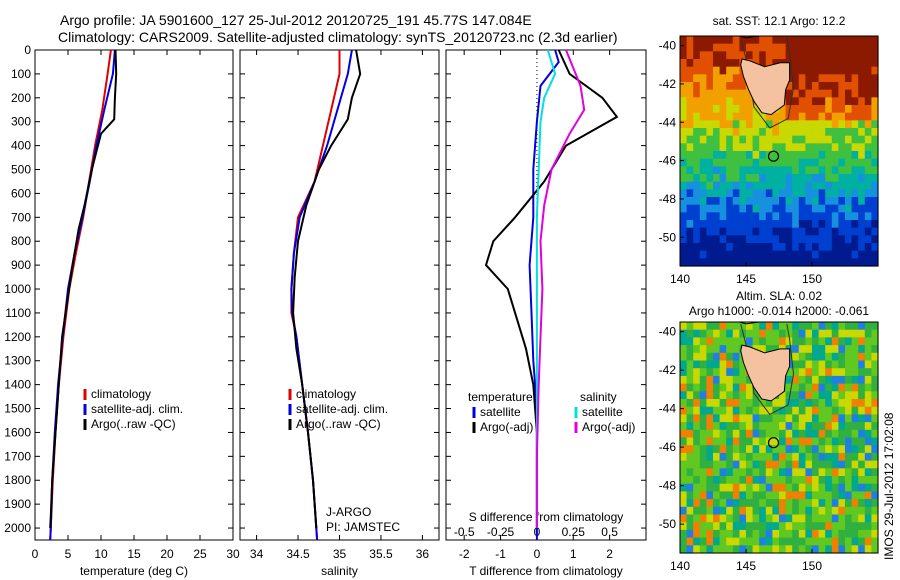  What do you see at coordinates (137, 409) in the screenshot?
I see `legend-label: satellite-adj. clim.` at bounding box center [137, 409].